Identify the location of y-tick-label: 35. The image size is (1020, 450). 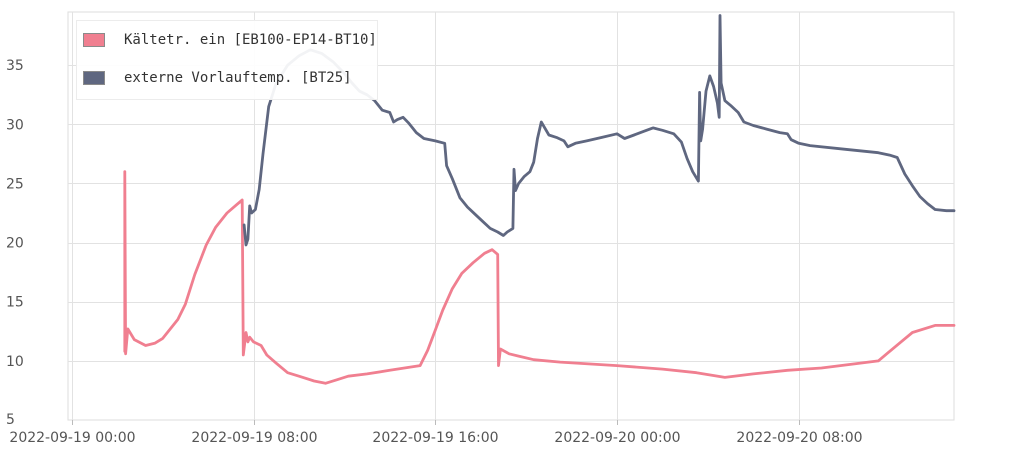
(15, 66).